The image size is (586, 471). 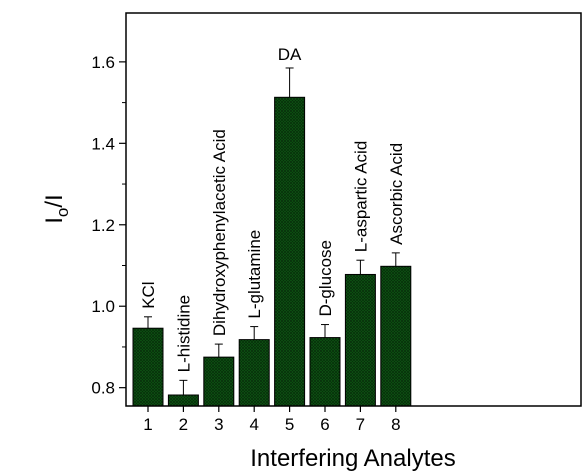 I want to click on x-tick-label-8: 8, so click(x=395, y=424).